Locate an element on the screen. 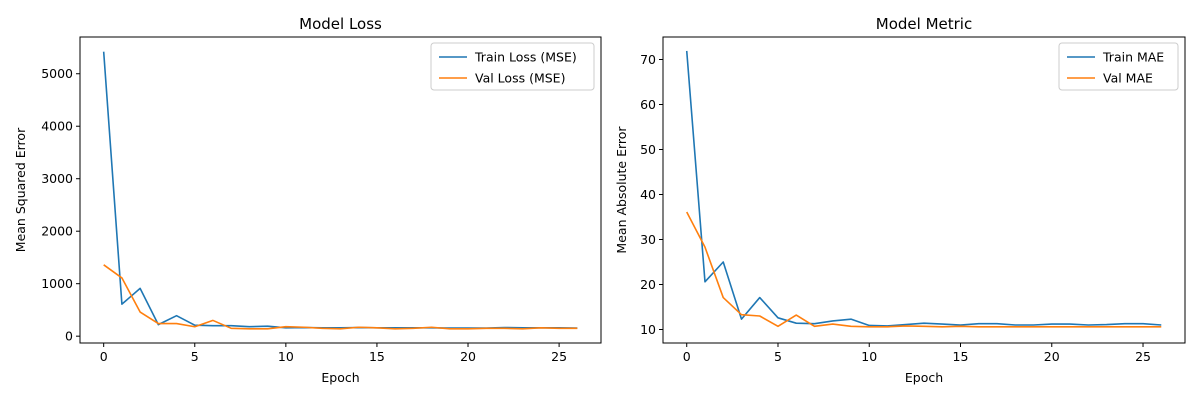 This screenshot has height=400, width=1200. legend-label: Train MAE is located at coordinates (1133, 57).